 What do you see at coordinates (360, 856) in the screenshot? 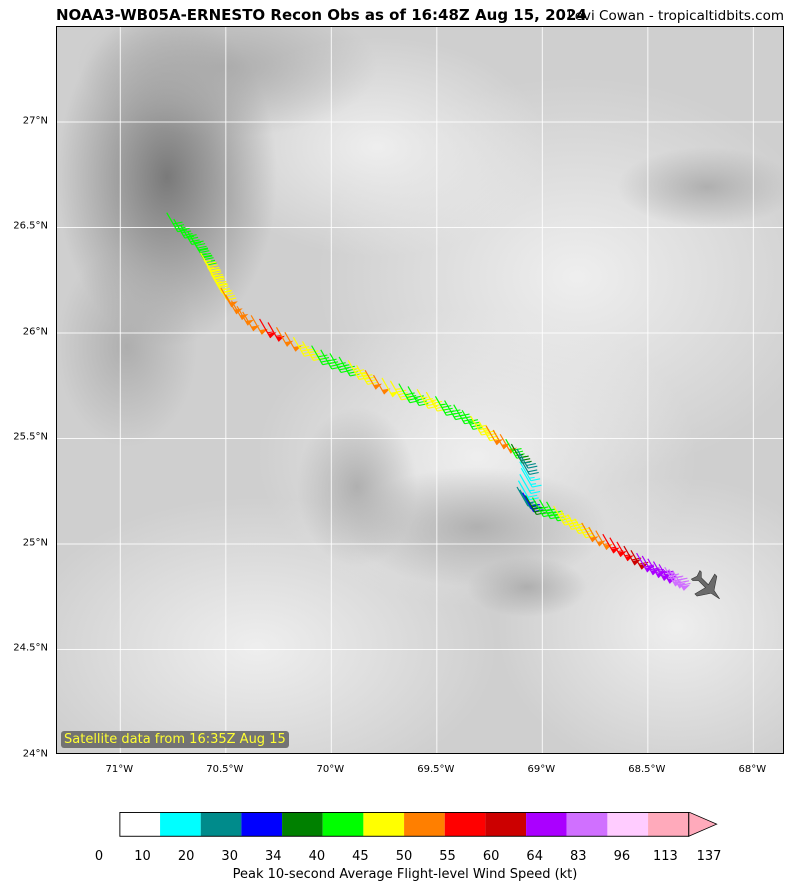
I see `colorbar-tick-label: 45` at bounding box center [360, 856].